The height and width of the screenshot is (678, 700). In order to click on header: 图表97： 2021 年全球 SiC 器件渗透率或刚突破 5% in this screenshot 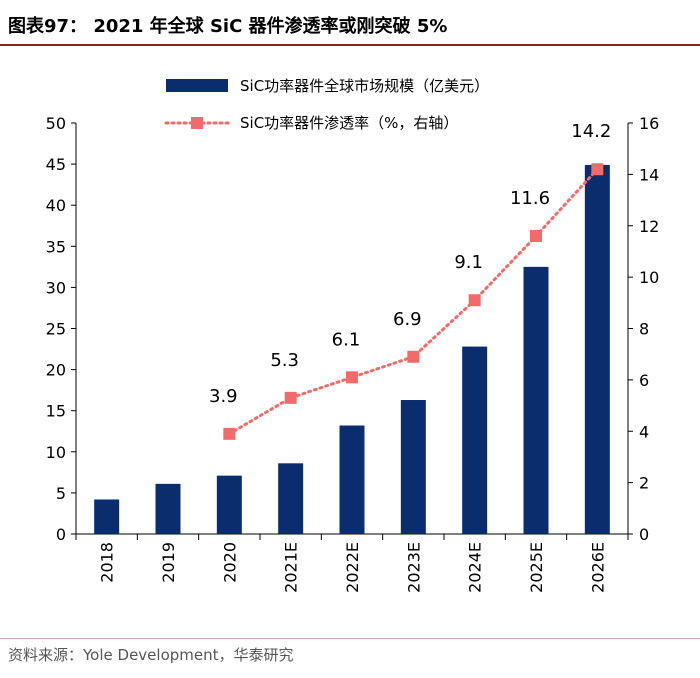, I will do `click(350, 23)`.